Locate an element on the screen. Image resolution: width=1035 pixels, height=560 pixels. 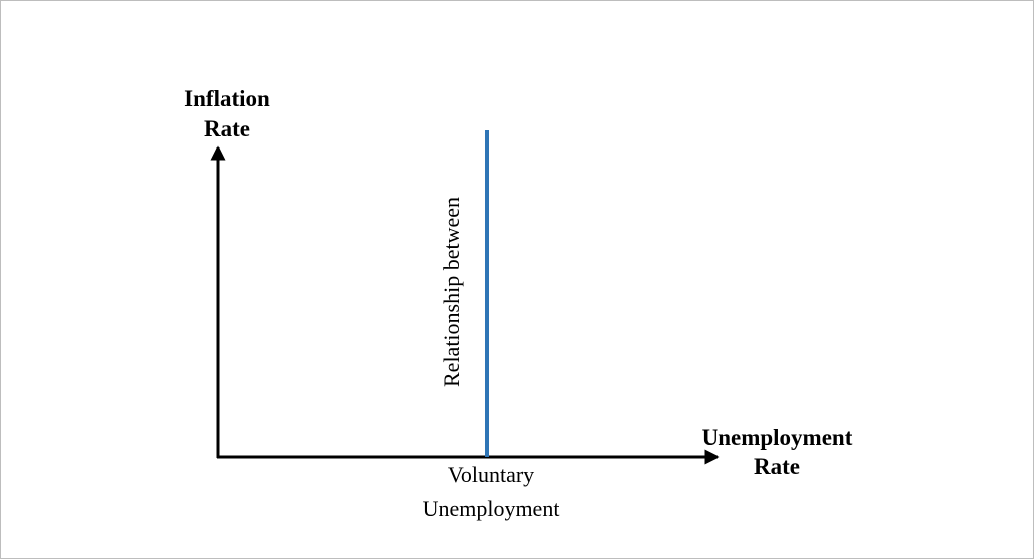
point-label: Voluntary is located at coordinates (491, 474).